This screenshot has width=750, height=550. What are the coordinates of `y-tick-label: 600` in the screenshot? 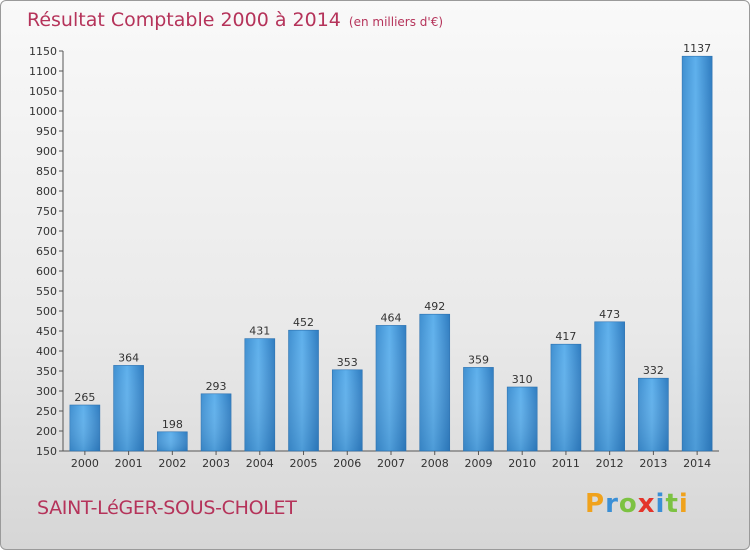 It's located at (46, 271).